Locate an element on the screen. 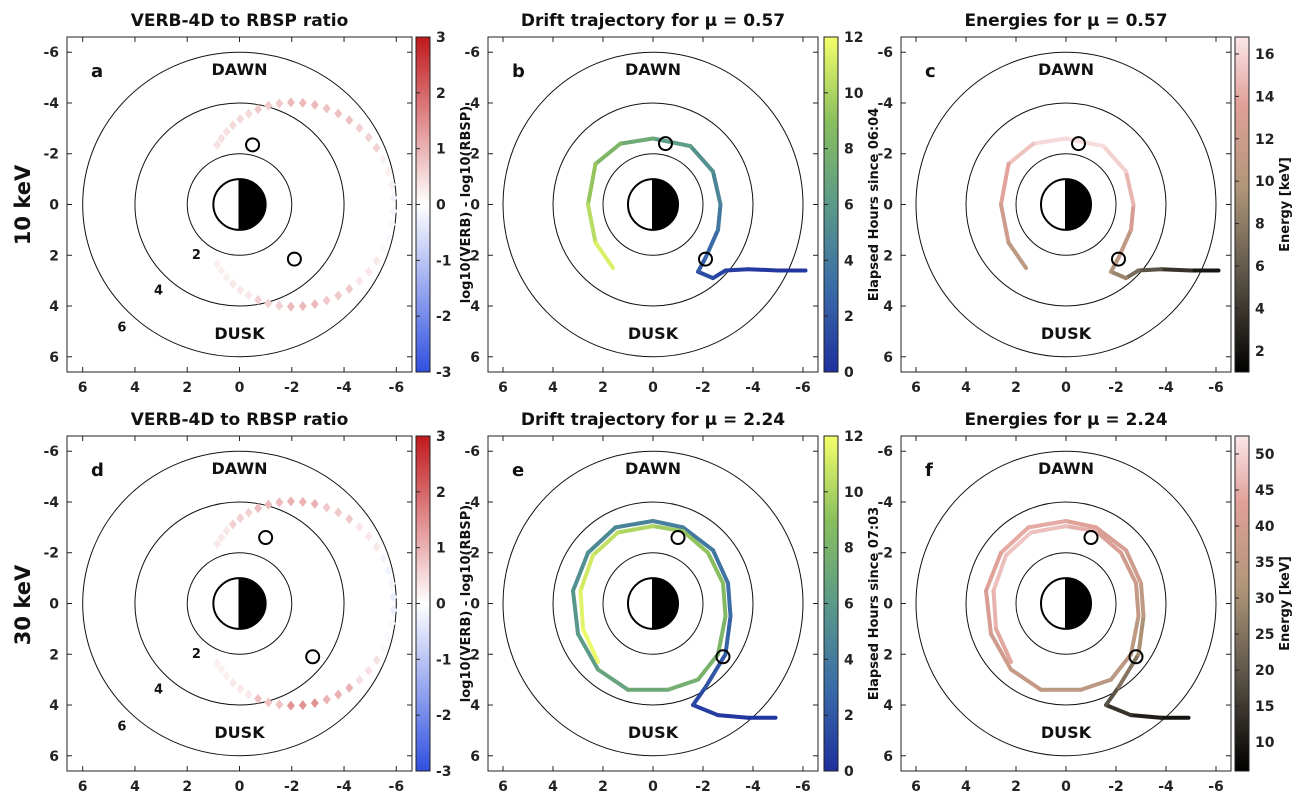 Image resolution: width=1308 pixels, height=796 pixels. x-tick-label: 0 is located at coordinates (653, 787).